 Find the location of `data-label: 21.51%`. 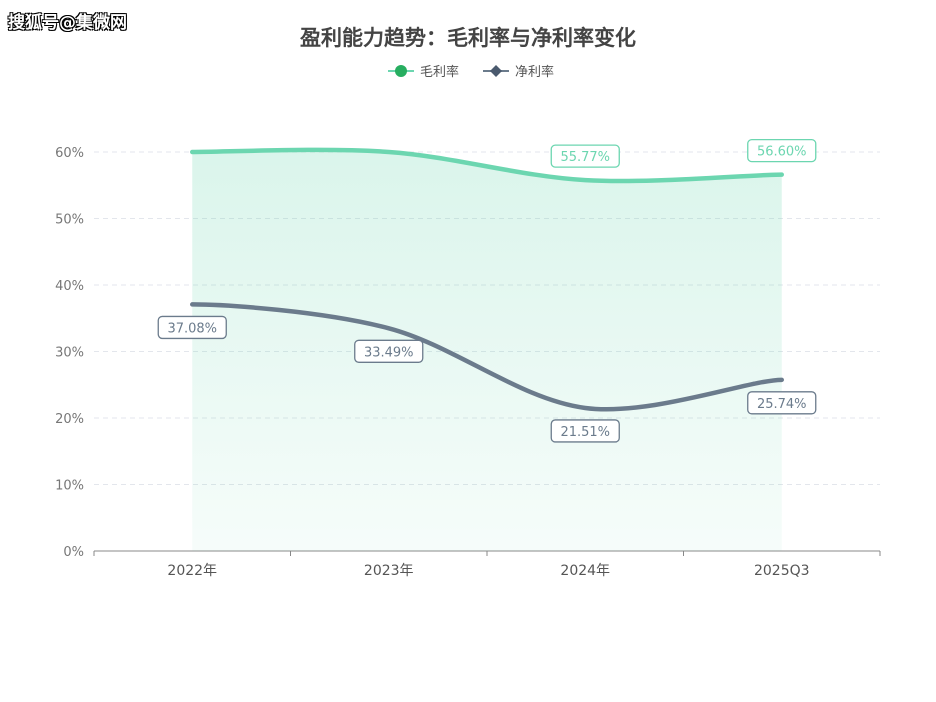

data-label: 21.51% is located at coordinates (585, 432).